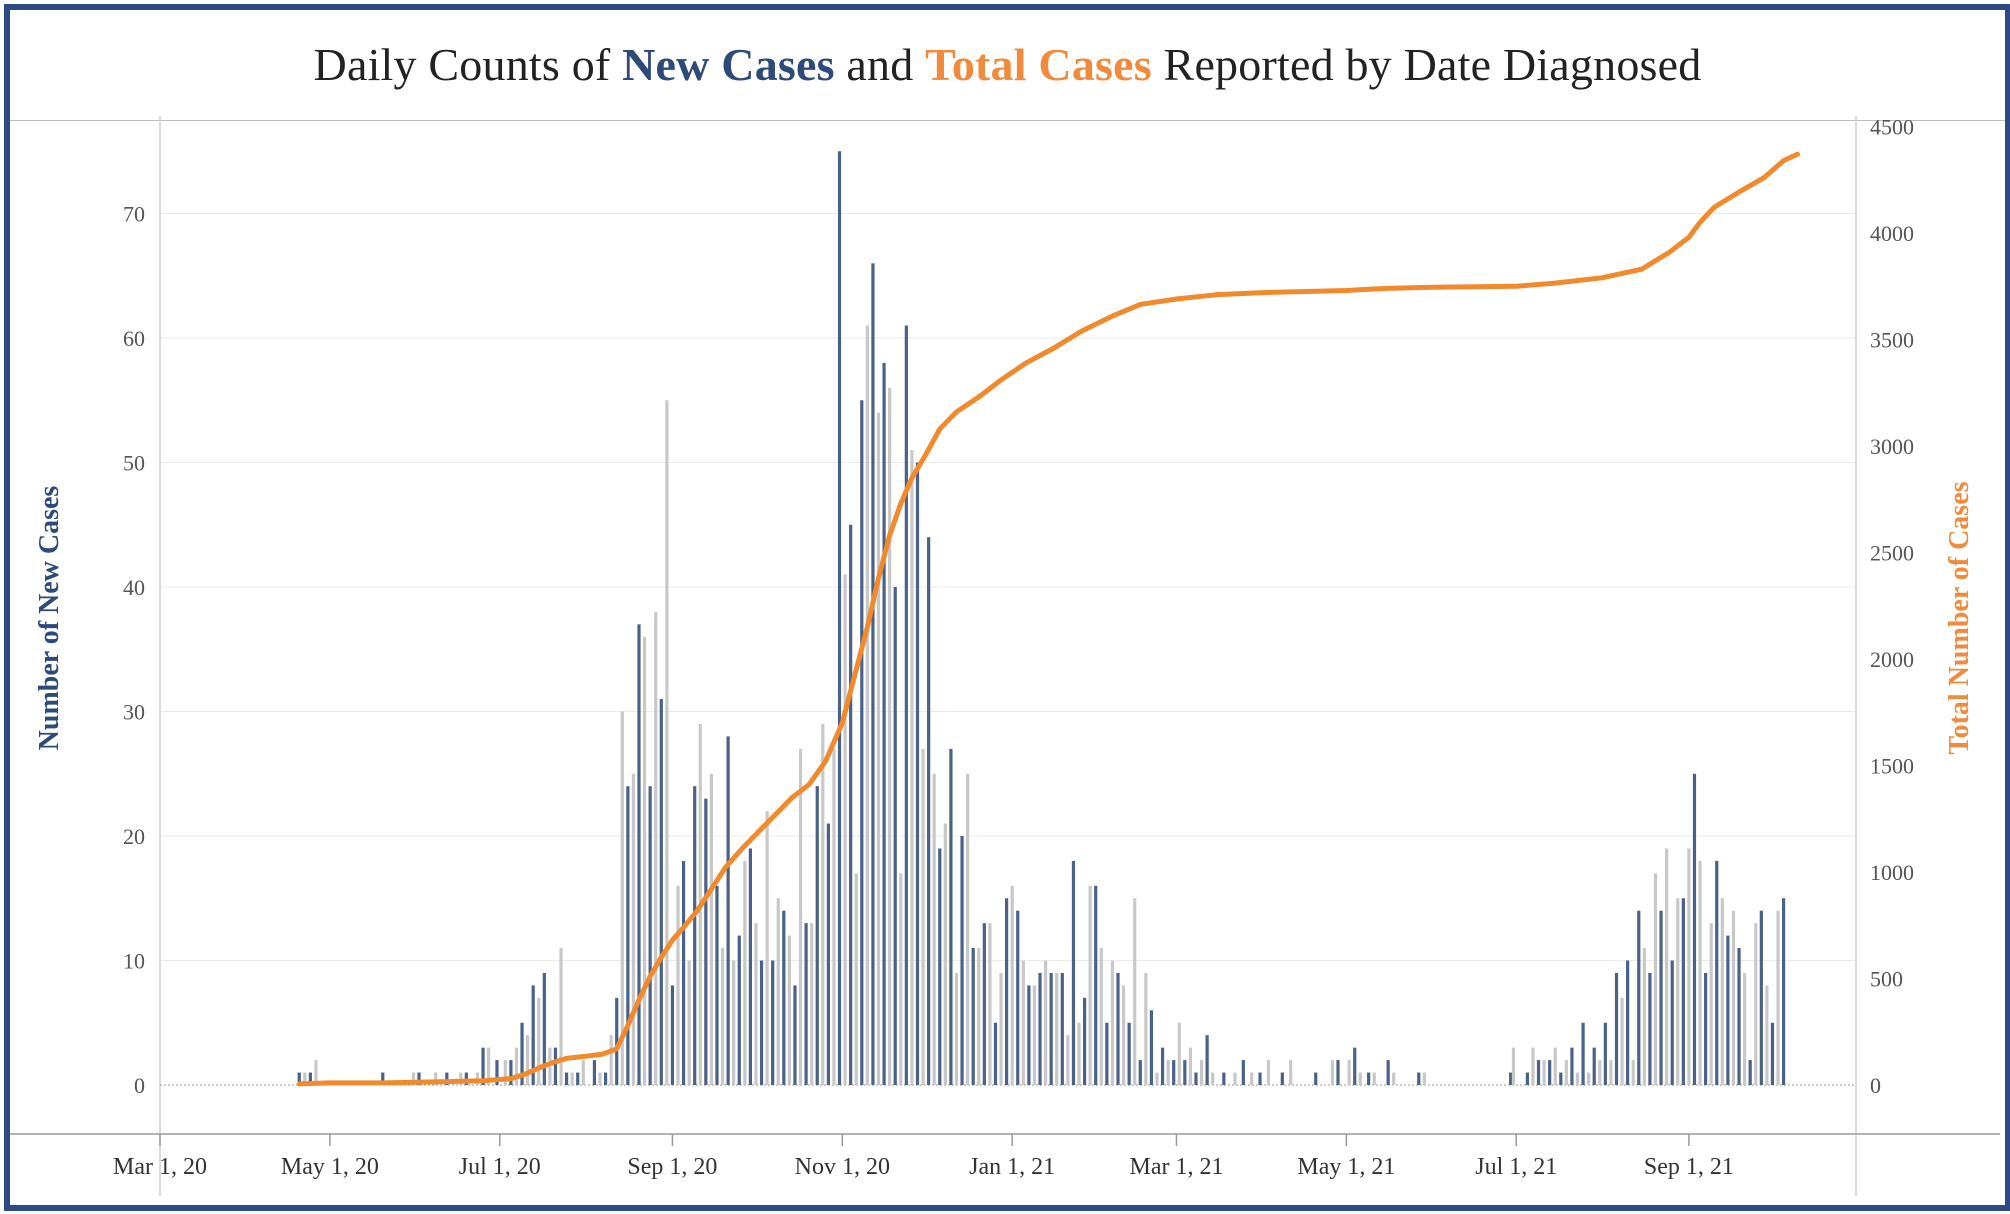 This screenshot has height=1214, width=2010. I want to click on x-tick-label: Sep 1, 21, so click(1689, 1167).